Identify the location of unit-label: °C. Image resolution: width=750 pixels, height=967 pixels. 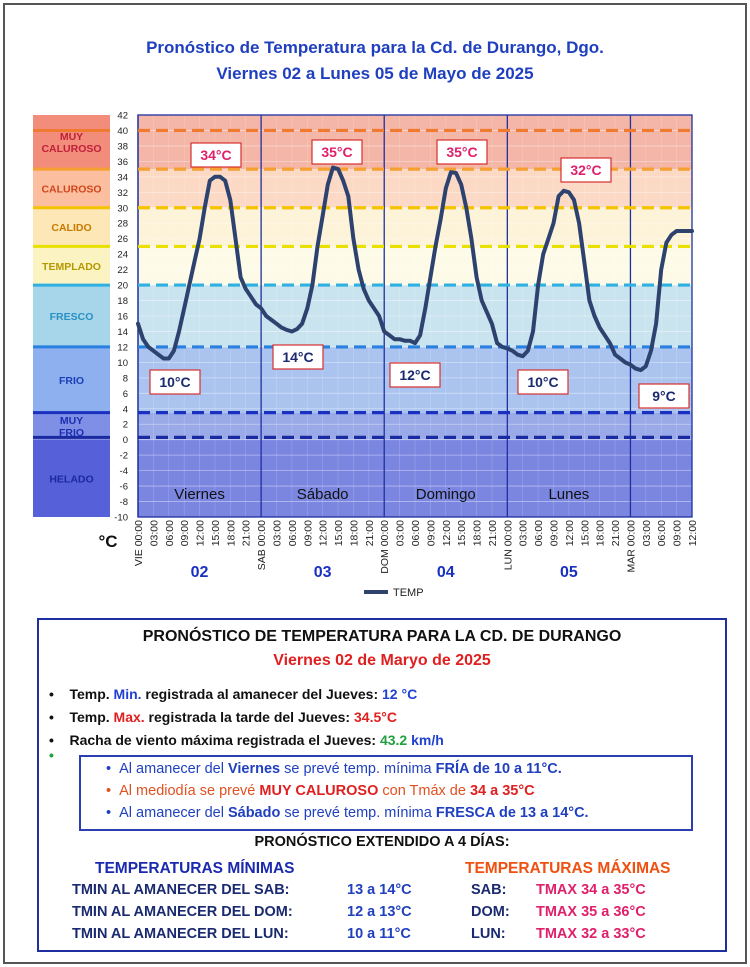
(107, 541).